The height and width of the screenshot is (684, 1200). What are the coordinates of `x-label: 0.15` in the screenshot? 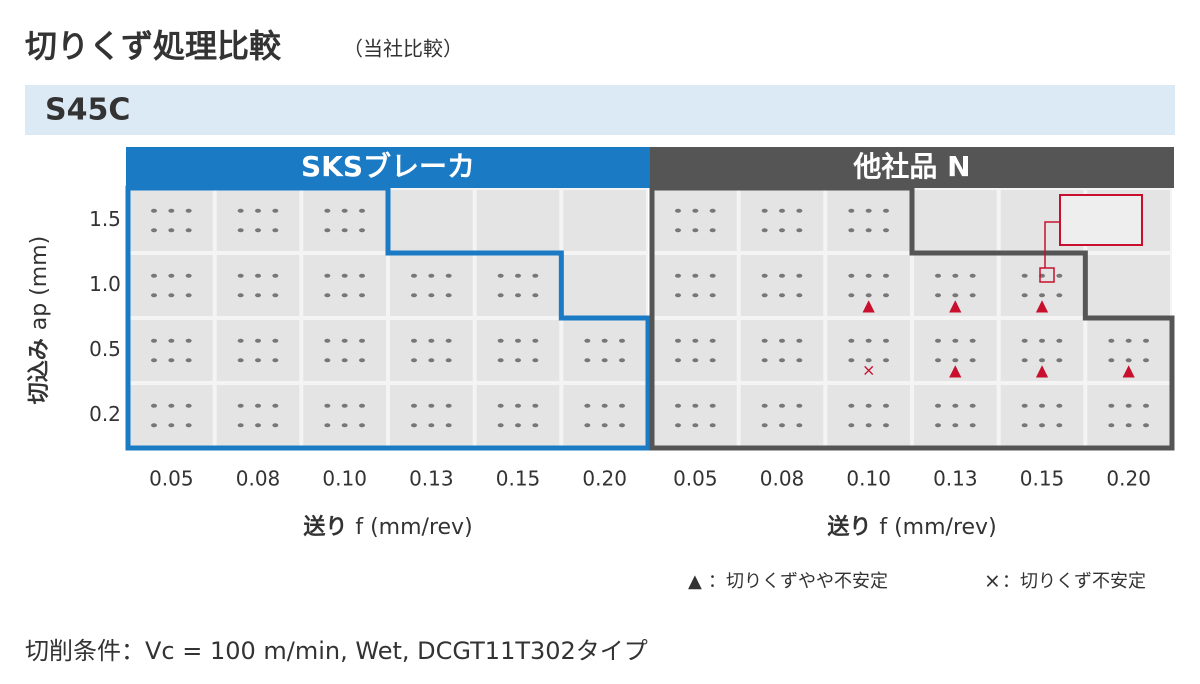 It's located at (1042, 479).